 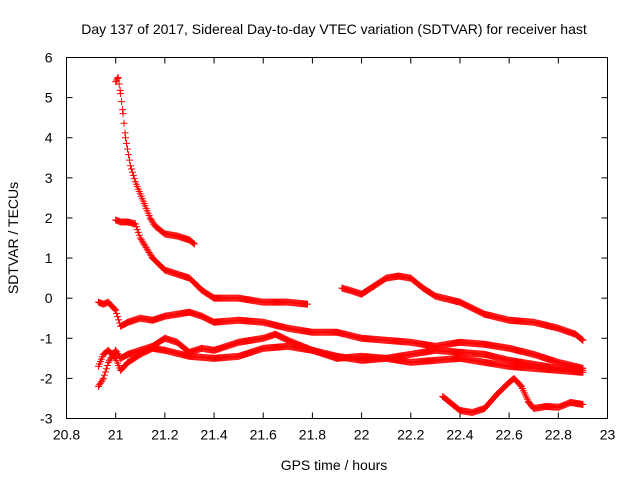 What do you see at coordinates (66, 435) in the screenshot?
I see `x-tick-label: 20.8` at bounding box center [66, 435].